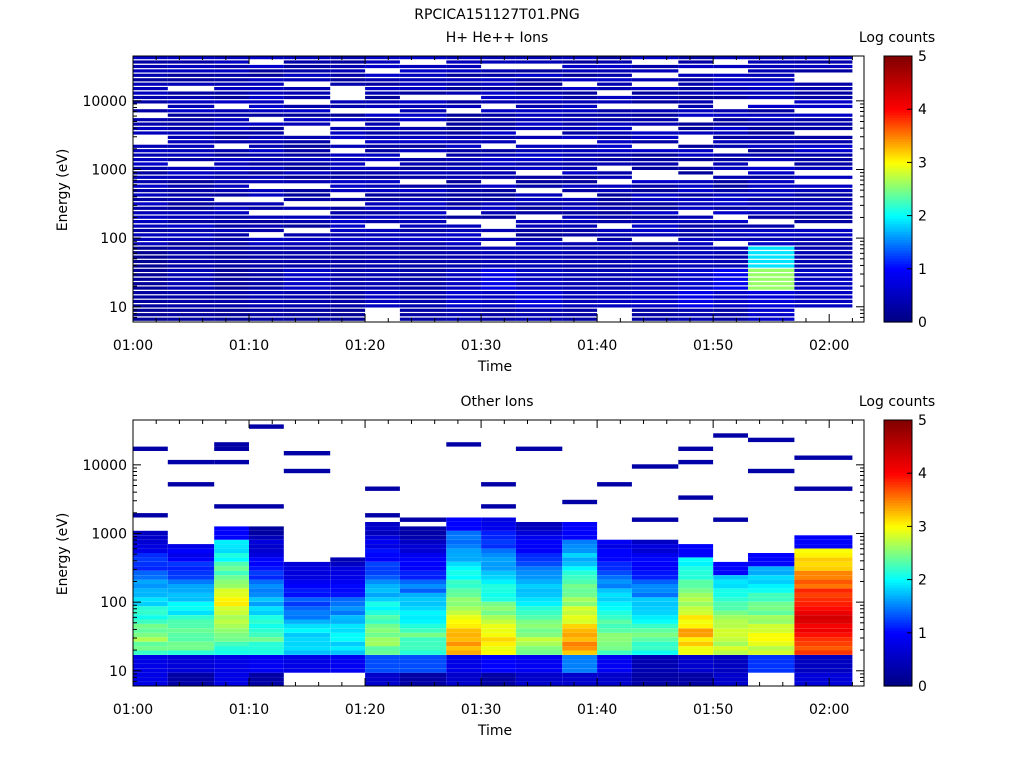  I want to click on x-tick-label: 01:30, so click(481, 710).